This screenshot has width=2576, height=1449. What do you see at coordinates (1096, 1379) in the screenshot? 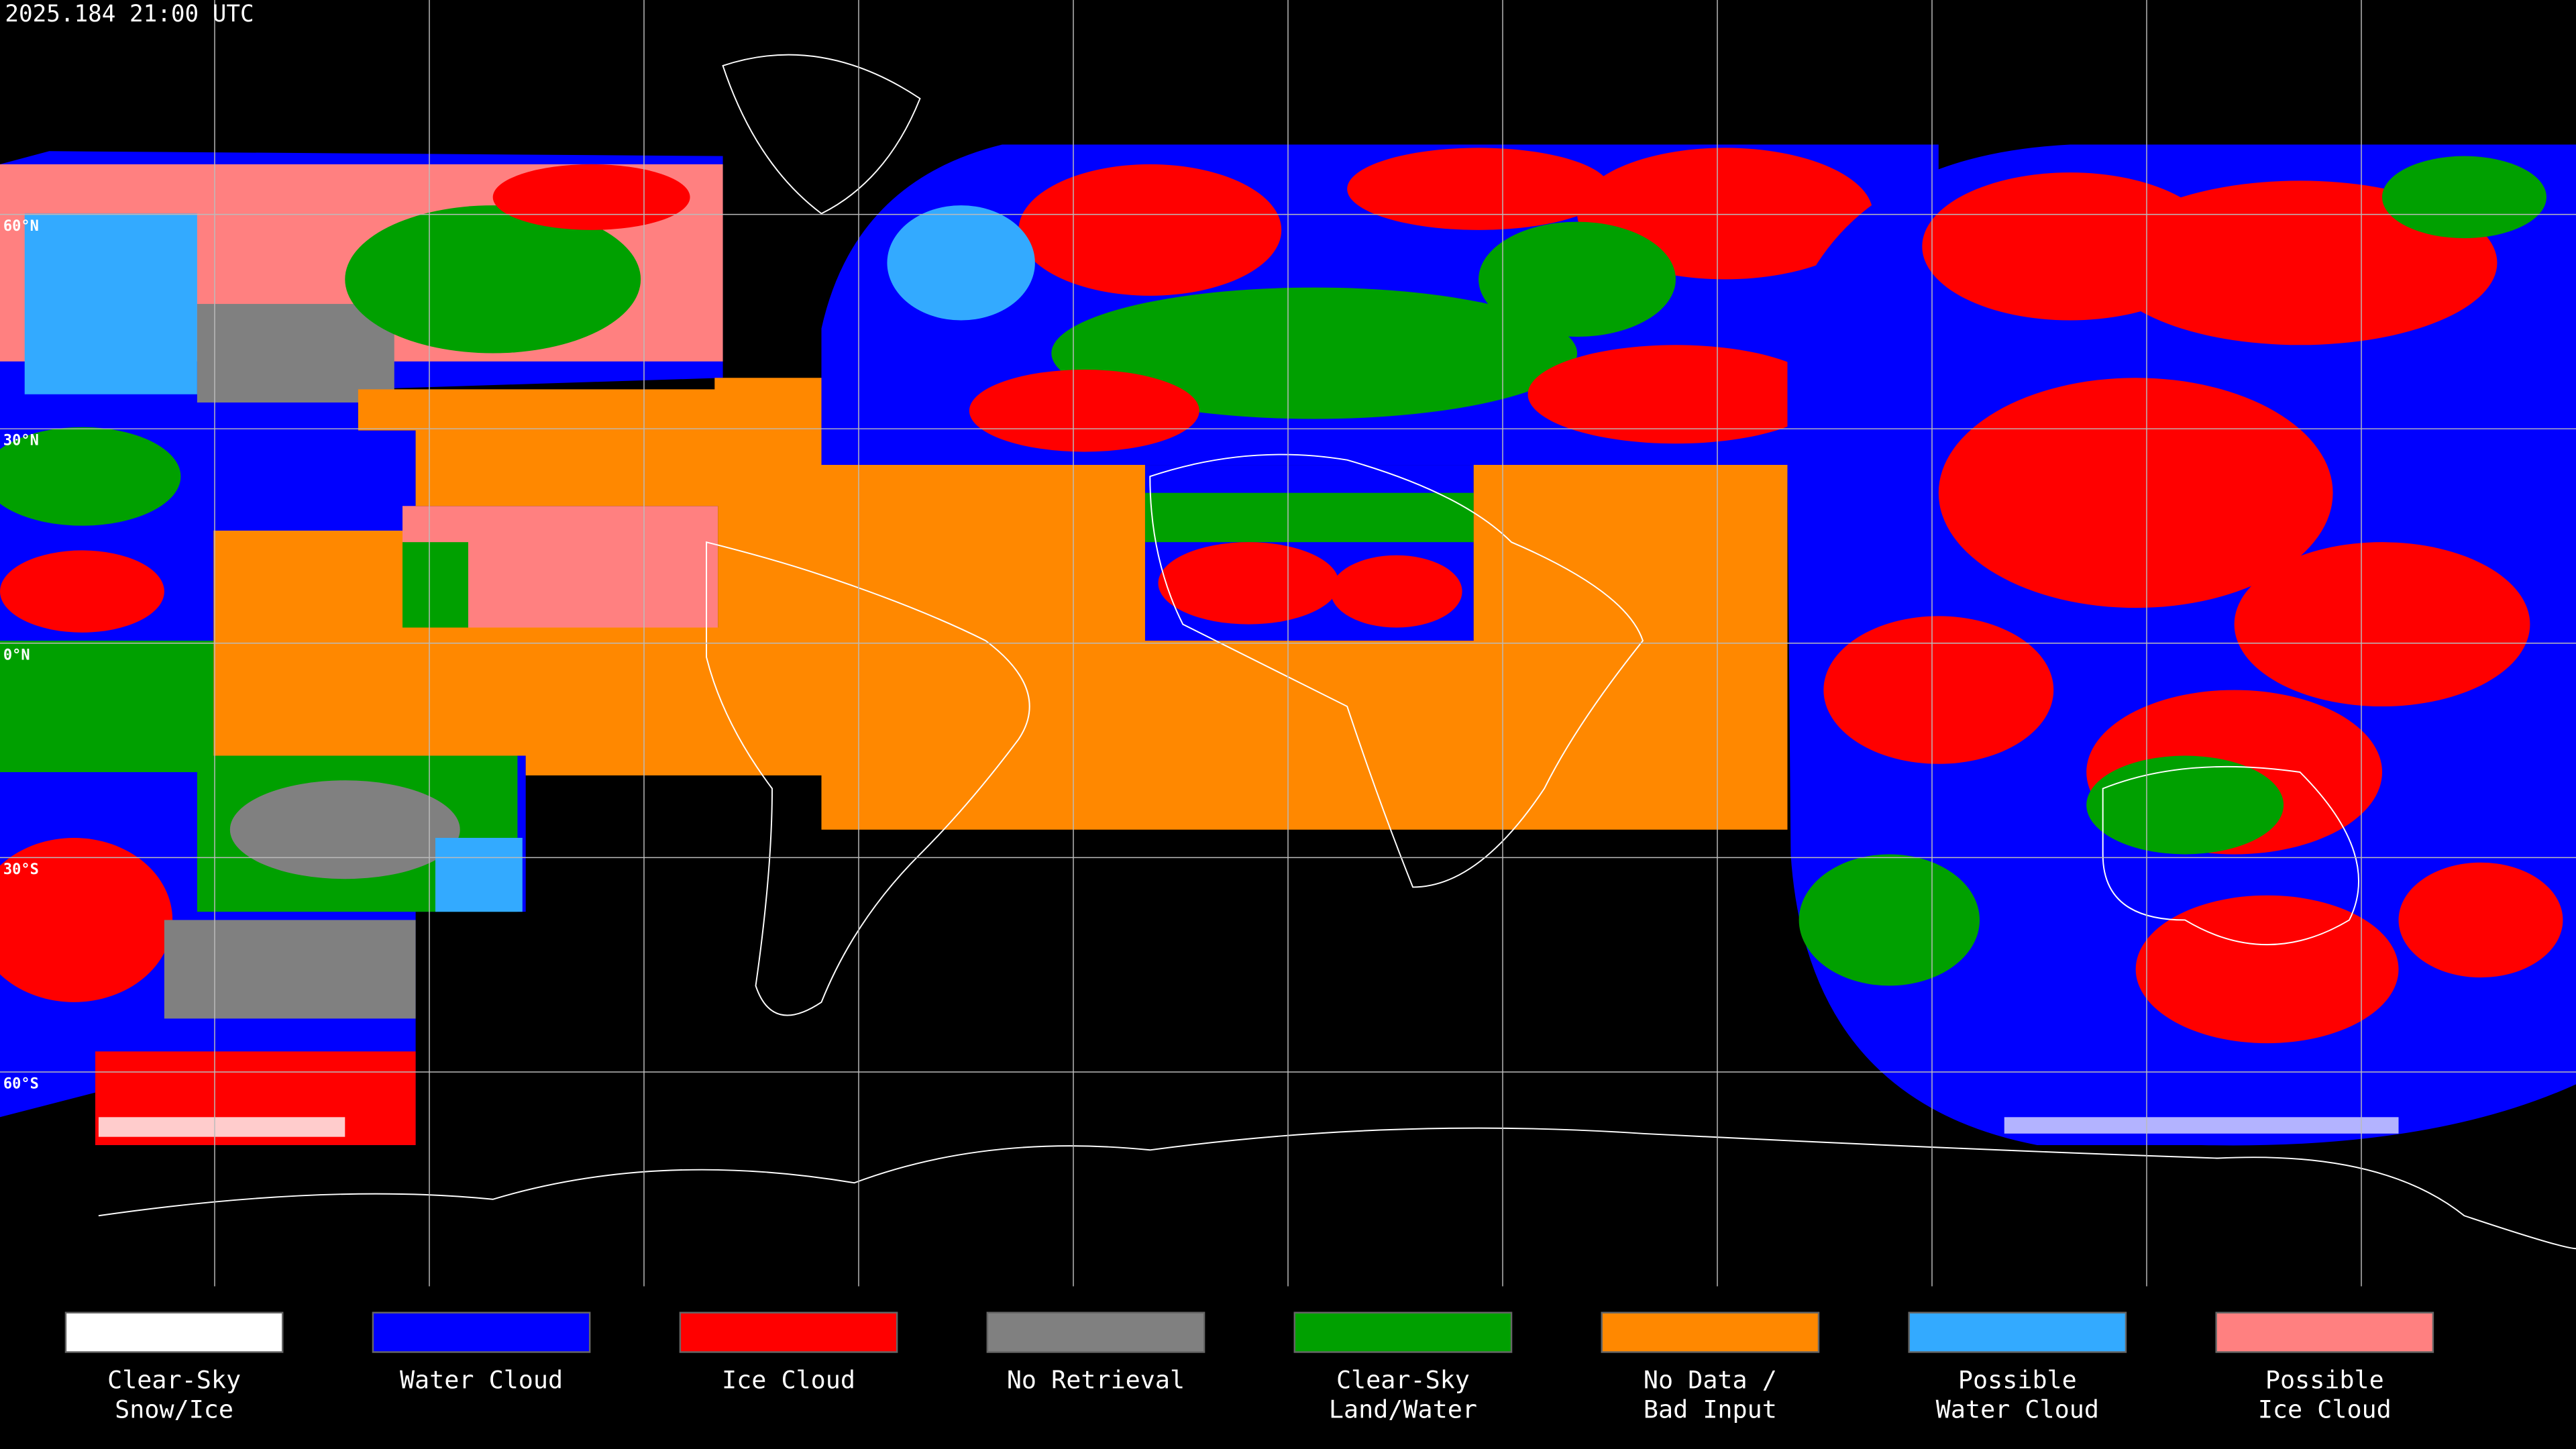
I see `legend-label: No Retrieval` at bounding box center [1096, 1379].